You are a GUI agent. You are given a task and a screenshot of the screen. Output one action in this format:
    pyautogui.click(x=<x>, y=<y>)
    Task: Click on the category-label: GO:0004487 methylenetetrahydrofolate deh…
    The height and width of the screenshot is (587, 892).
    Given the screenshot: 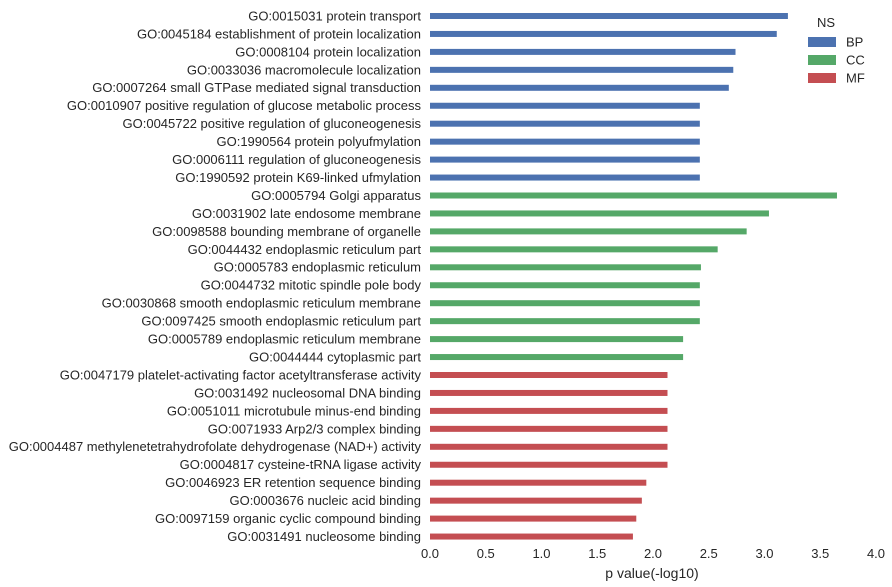 What is the action you would take?
    pyautogui.click(x=215, y=446)
    